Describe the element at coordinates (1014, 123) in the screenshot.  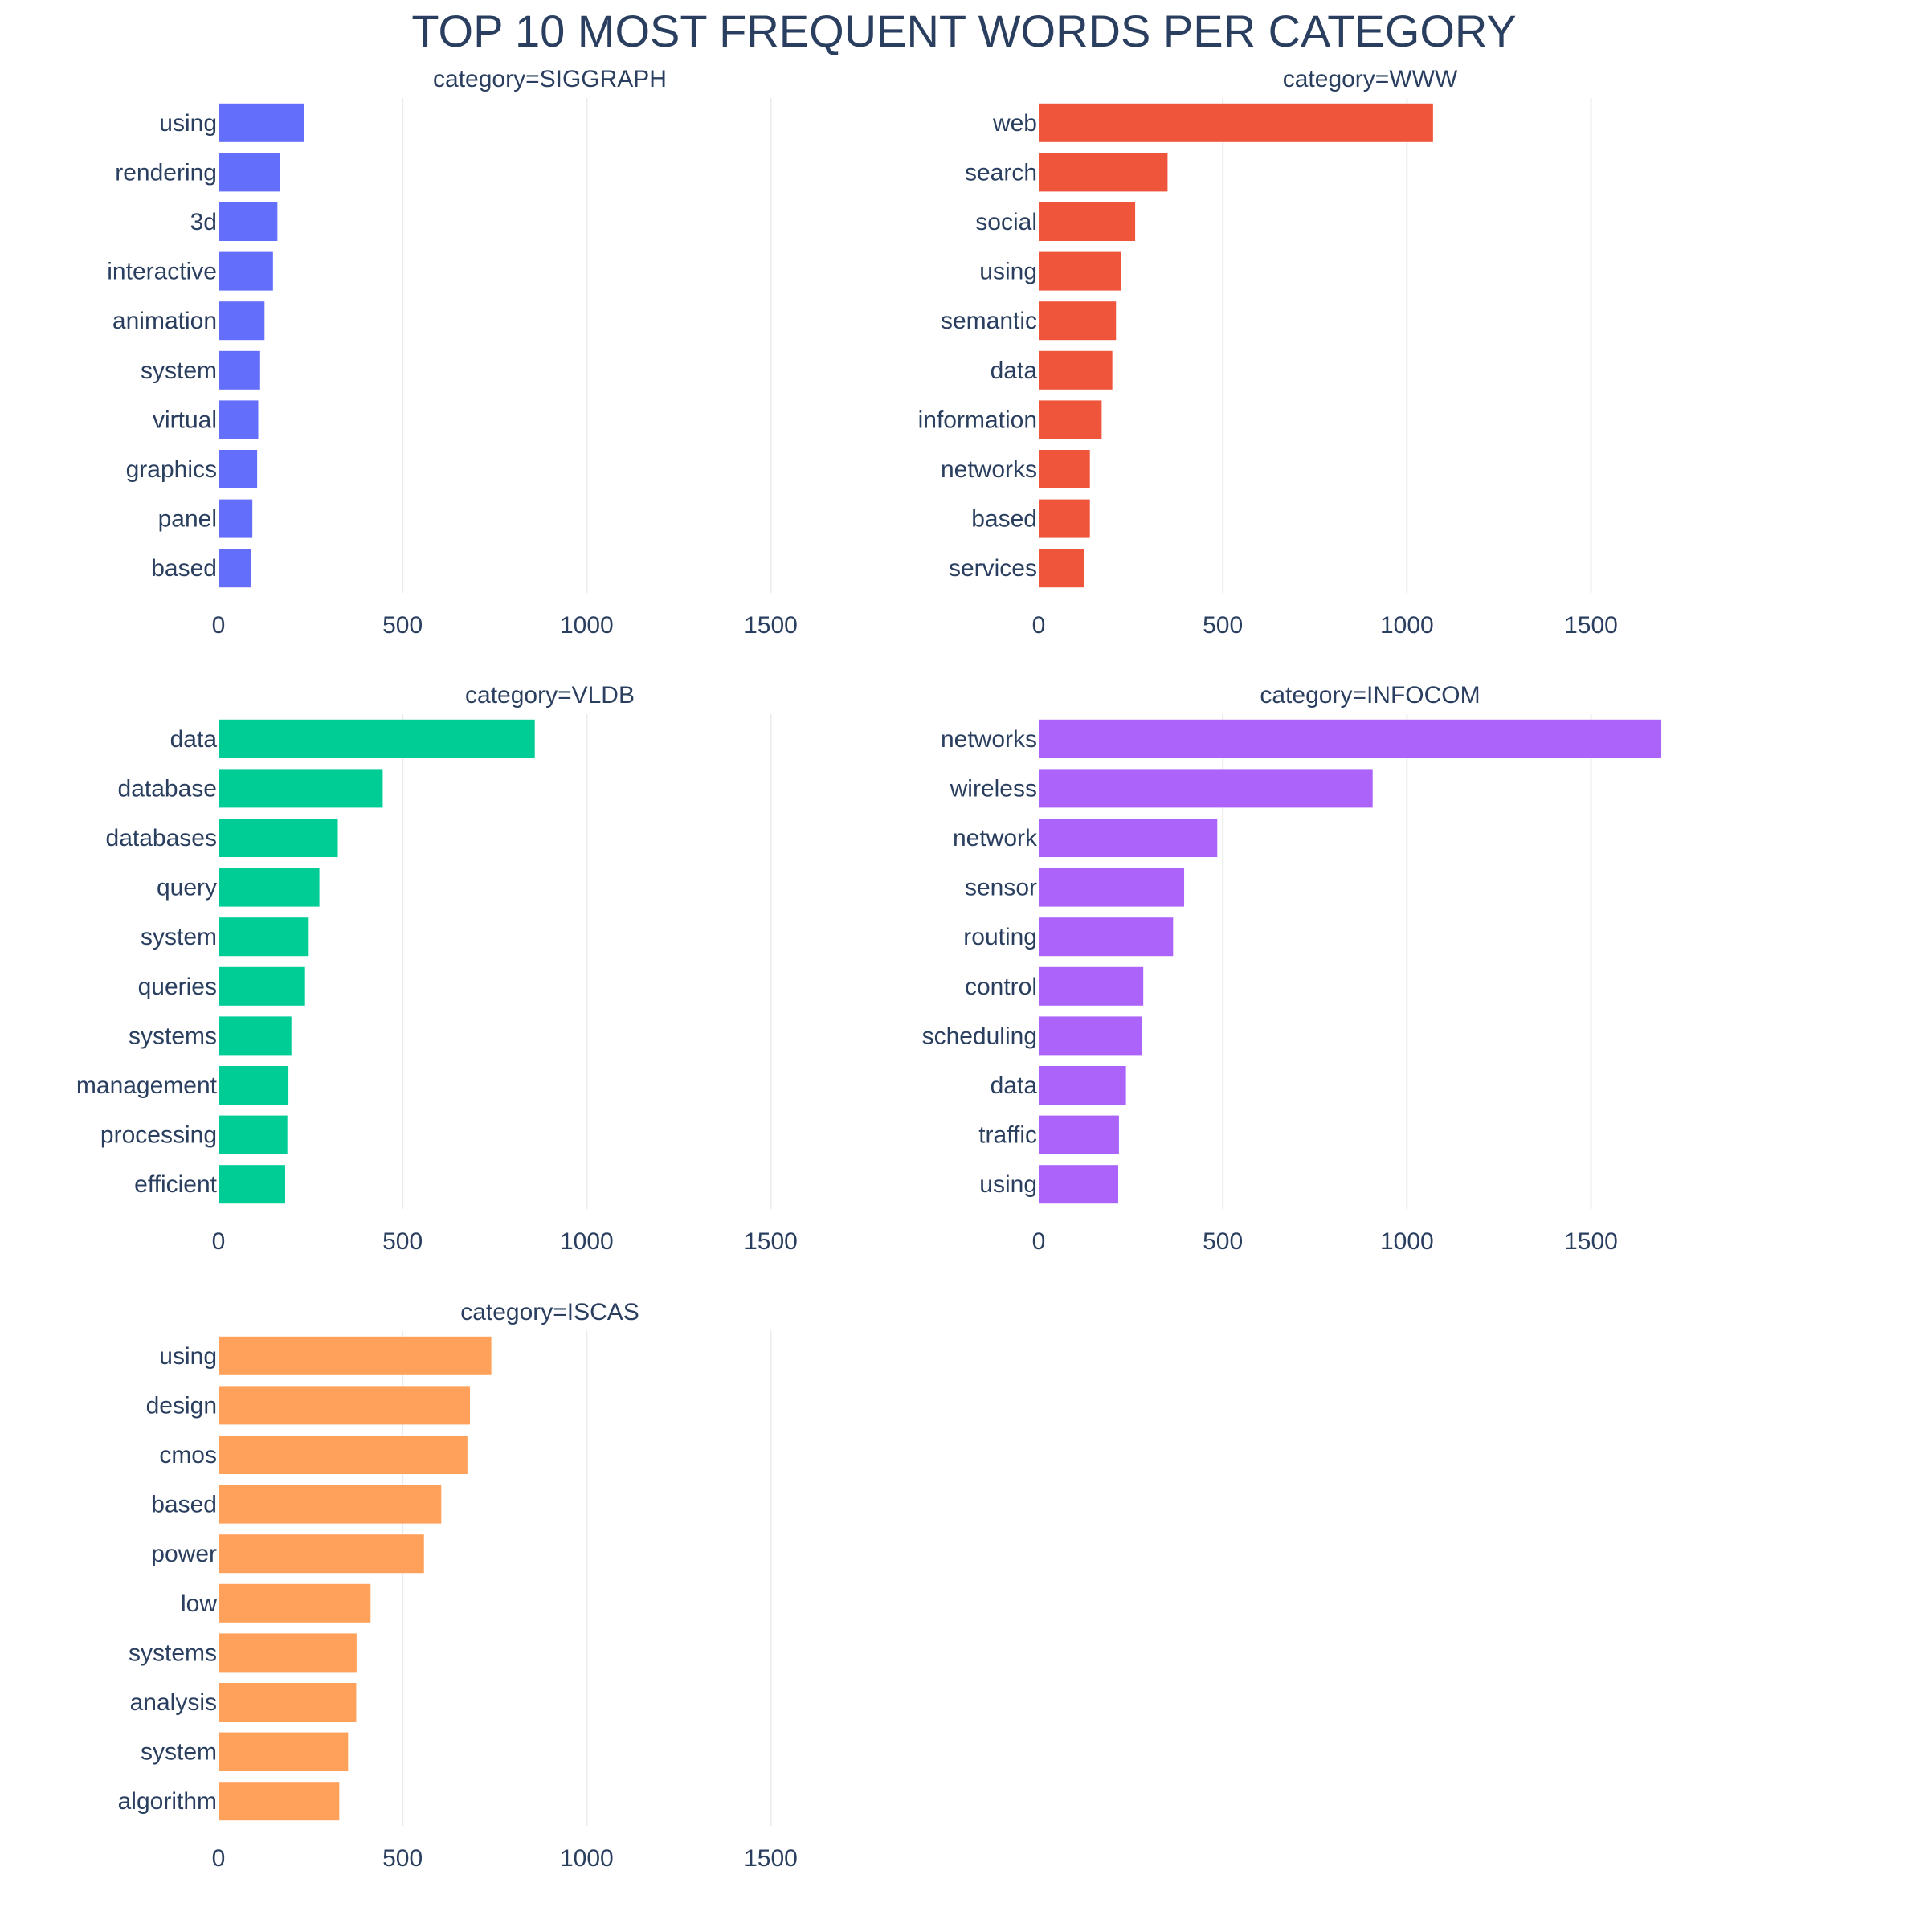
I see `category-tick-label: web` at that location.